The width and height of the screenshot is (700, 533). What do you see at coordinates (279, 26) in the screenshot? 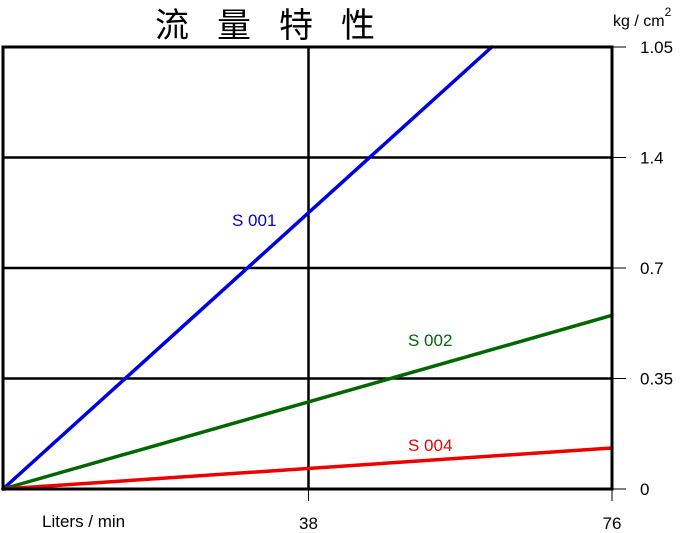
I see `chart-title: 流量特性` at bounding box center [279, 26].